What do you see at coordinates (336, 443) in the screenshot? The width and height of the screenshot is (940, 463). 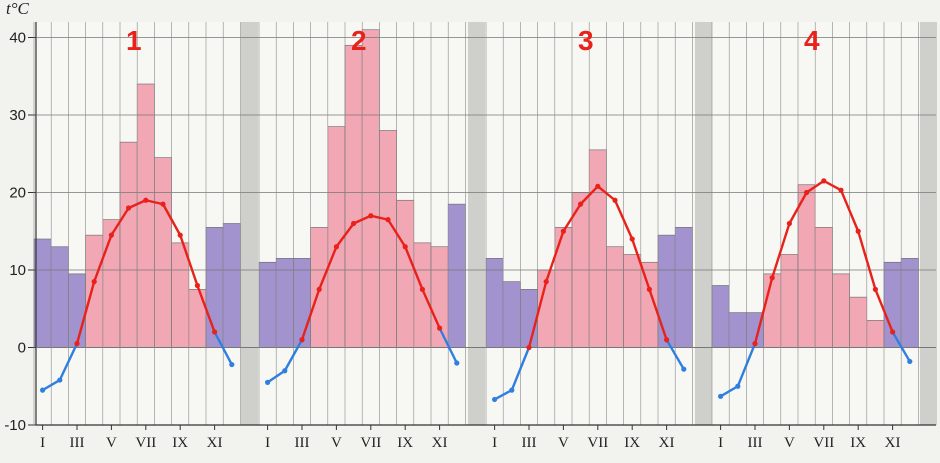 I see `panel-2-month-label: V` at bounding box center [336, 443].